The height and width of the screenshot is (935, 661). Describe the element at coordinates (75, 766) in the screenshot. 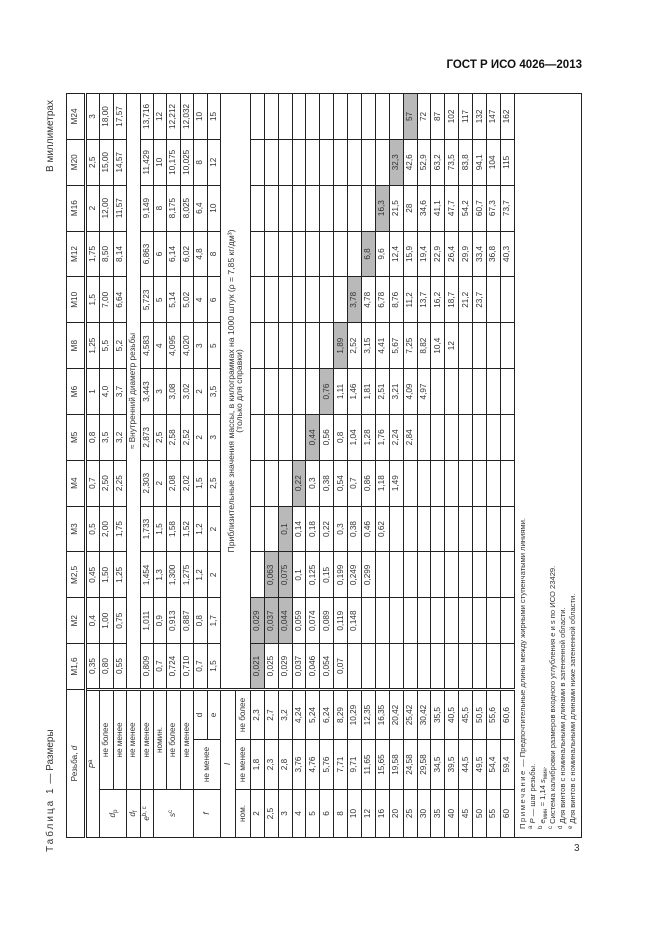

I see `thread-label: Резьба,` at that location.